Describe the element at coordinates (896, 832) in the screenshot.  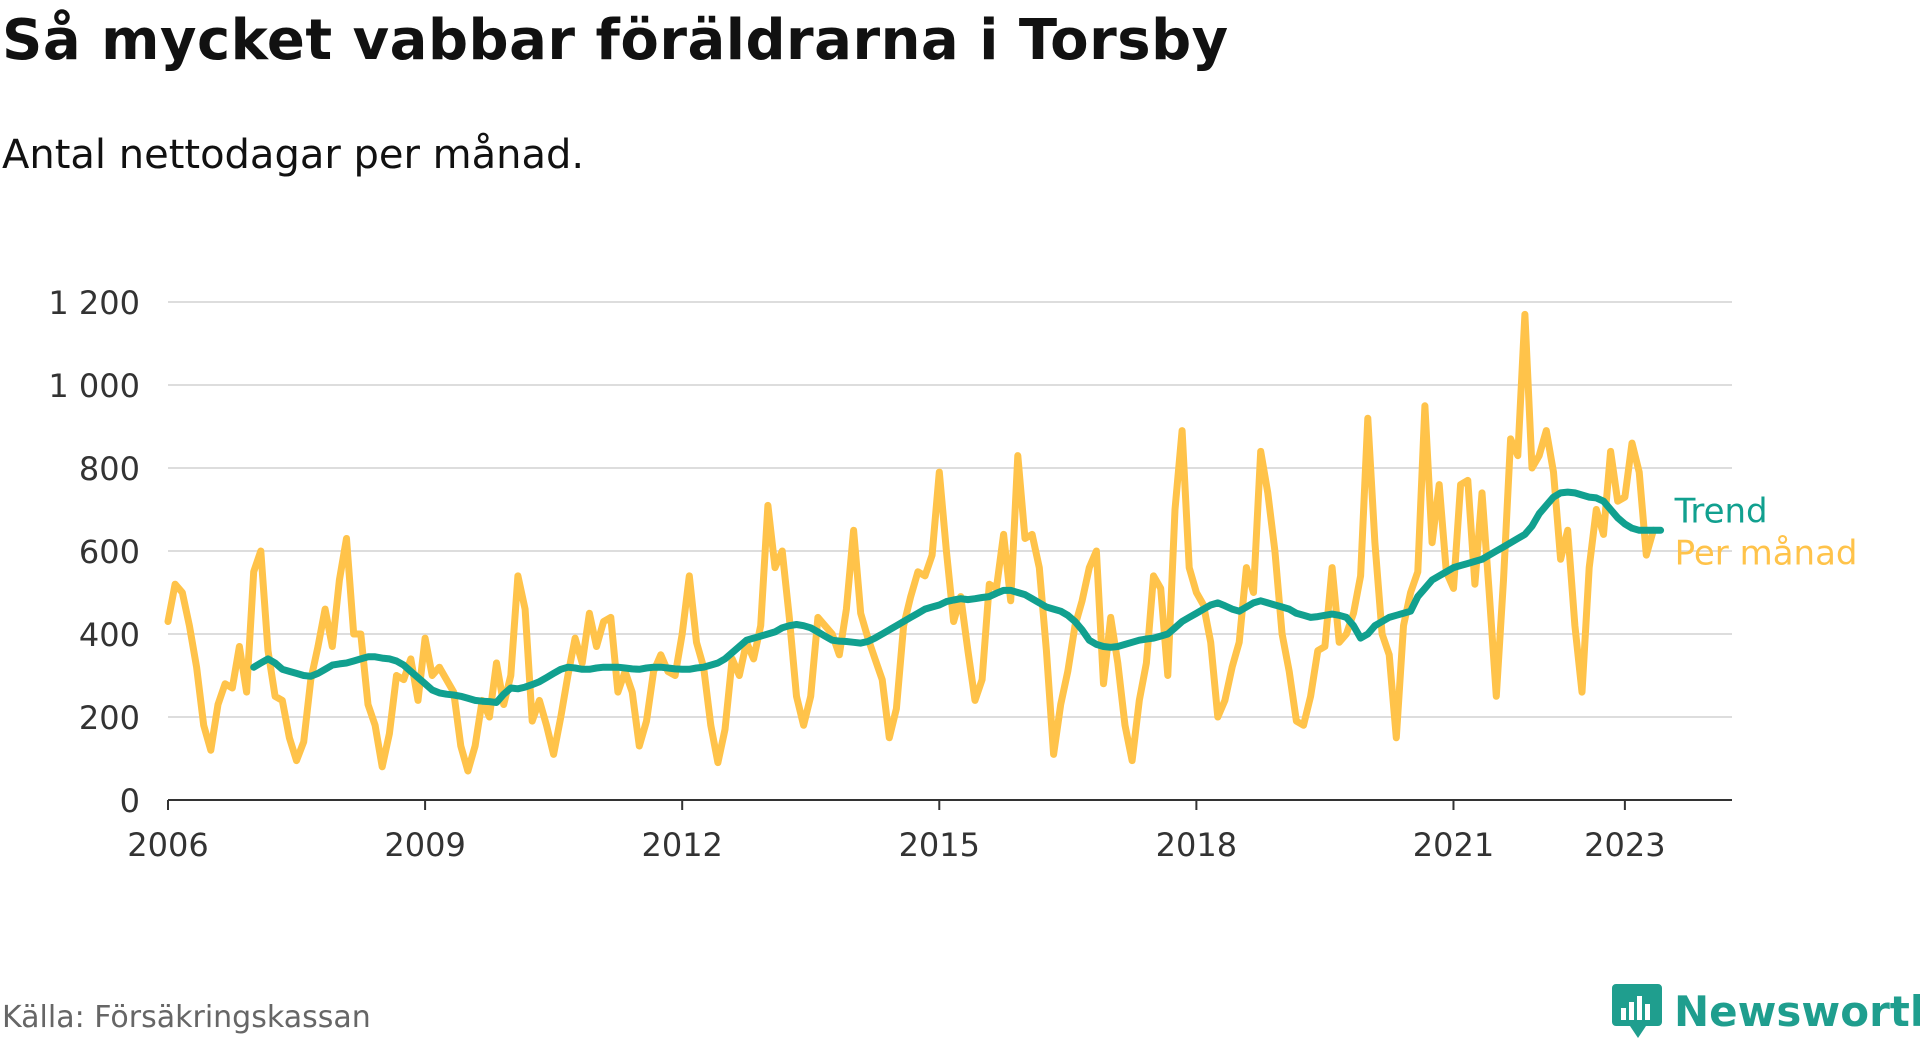
I see `x-axis-ticks: 2006 2009 2012 2015 2018 2021 2023` at that location.